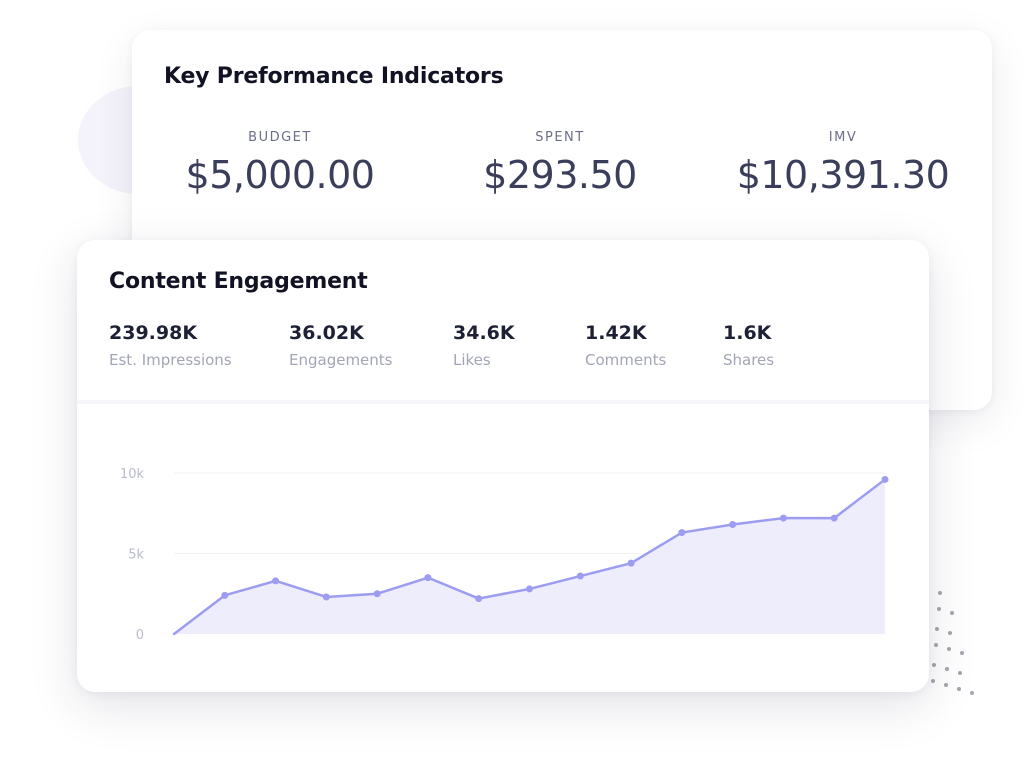 The height and width of the screenshot is (771, 1024). I want to click on kpi-spent: SPENT $293.50, so click(560, 163).